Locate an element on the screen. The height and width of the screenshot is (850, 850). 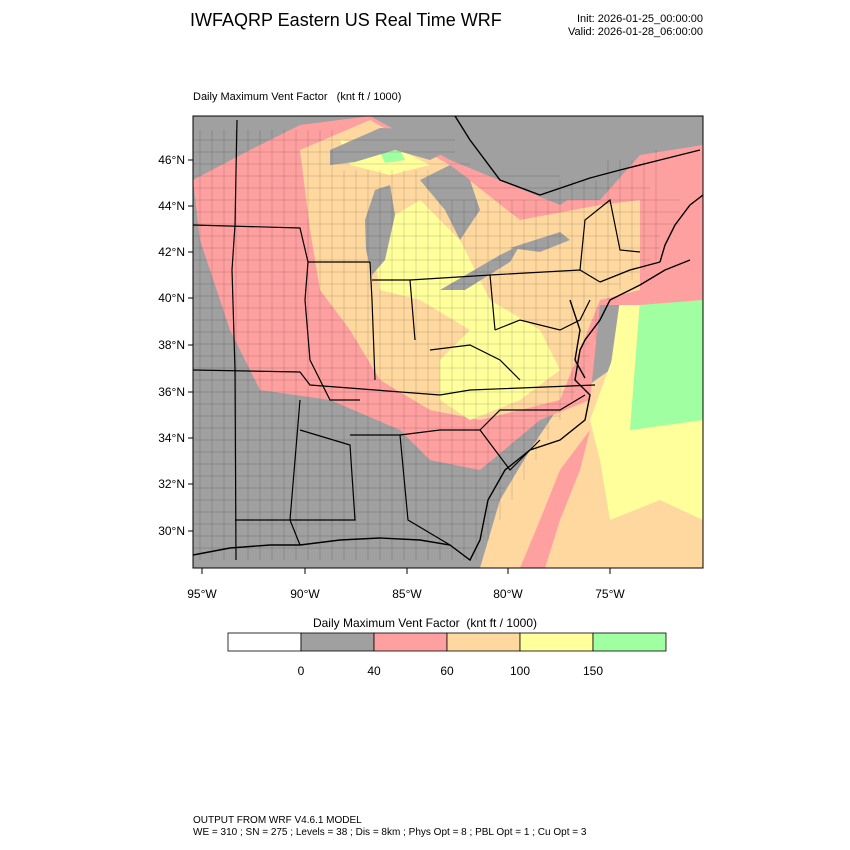
valid-time: Valid: 2026-01-28_06:00:00 is located at coordinates (635, 32).